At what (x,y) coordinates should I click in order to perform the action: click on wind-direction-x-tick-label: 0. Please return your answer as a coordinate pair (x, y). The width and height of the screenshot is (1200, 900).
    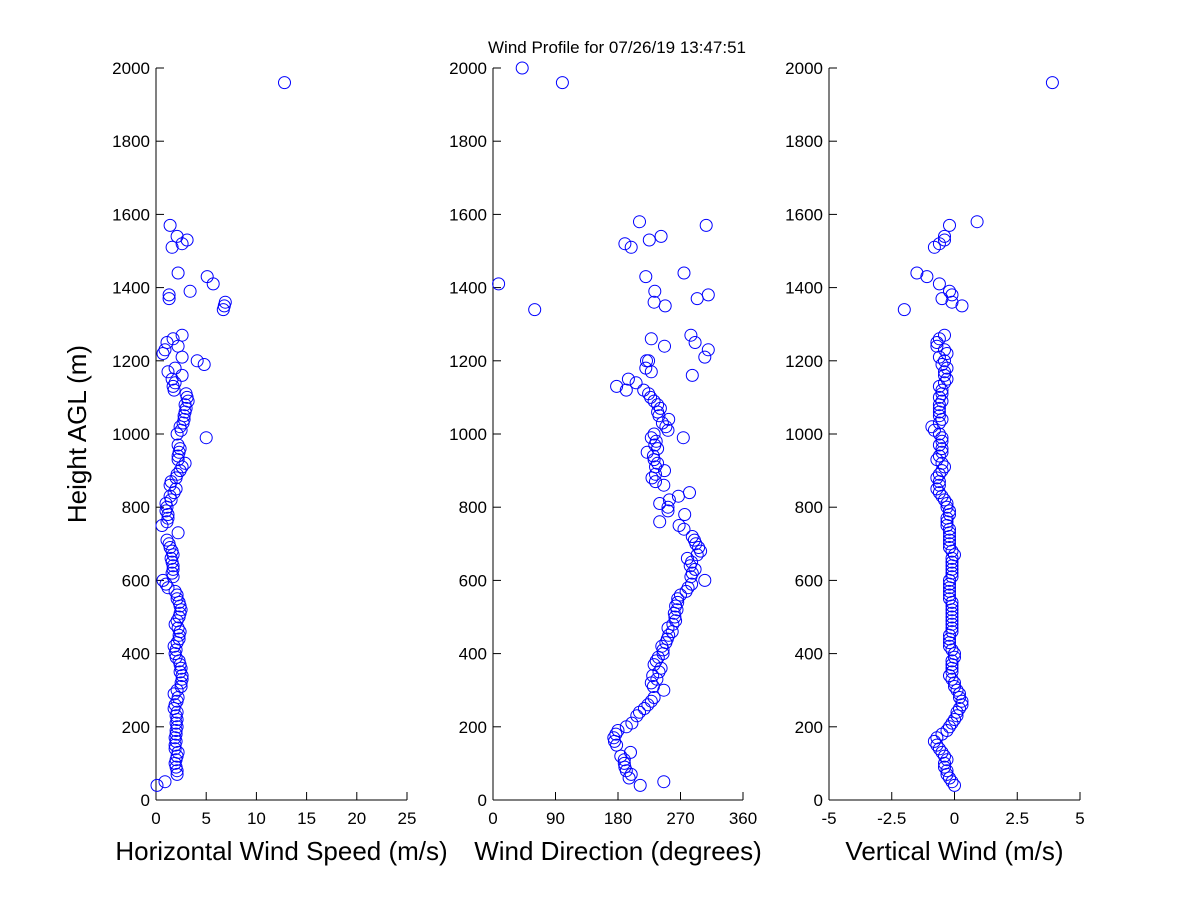
    Looking at the image, I should click on (492, 818).